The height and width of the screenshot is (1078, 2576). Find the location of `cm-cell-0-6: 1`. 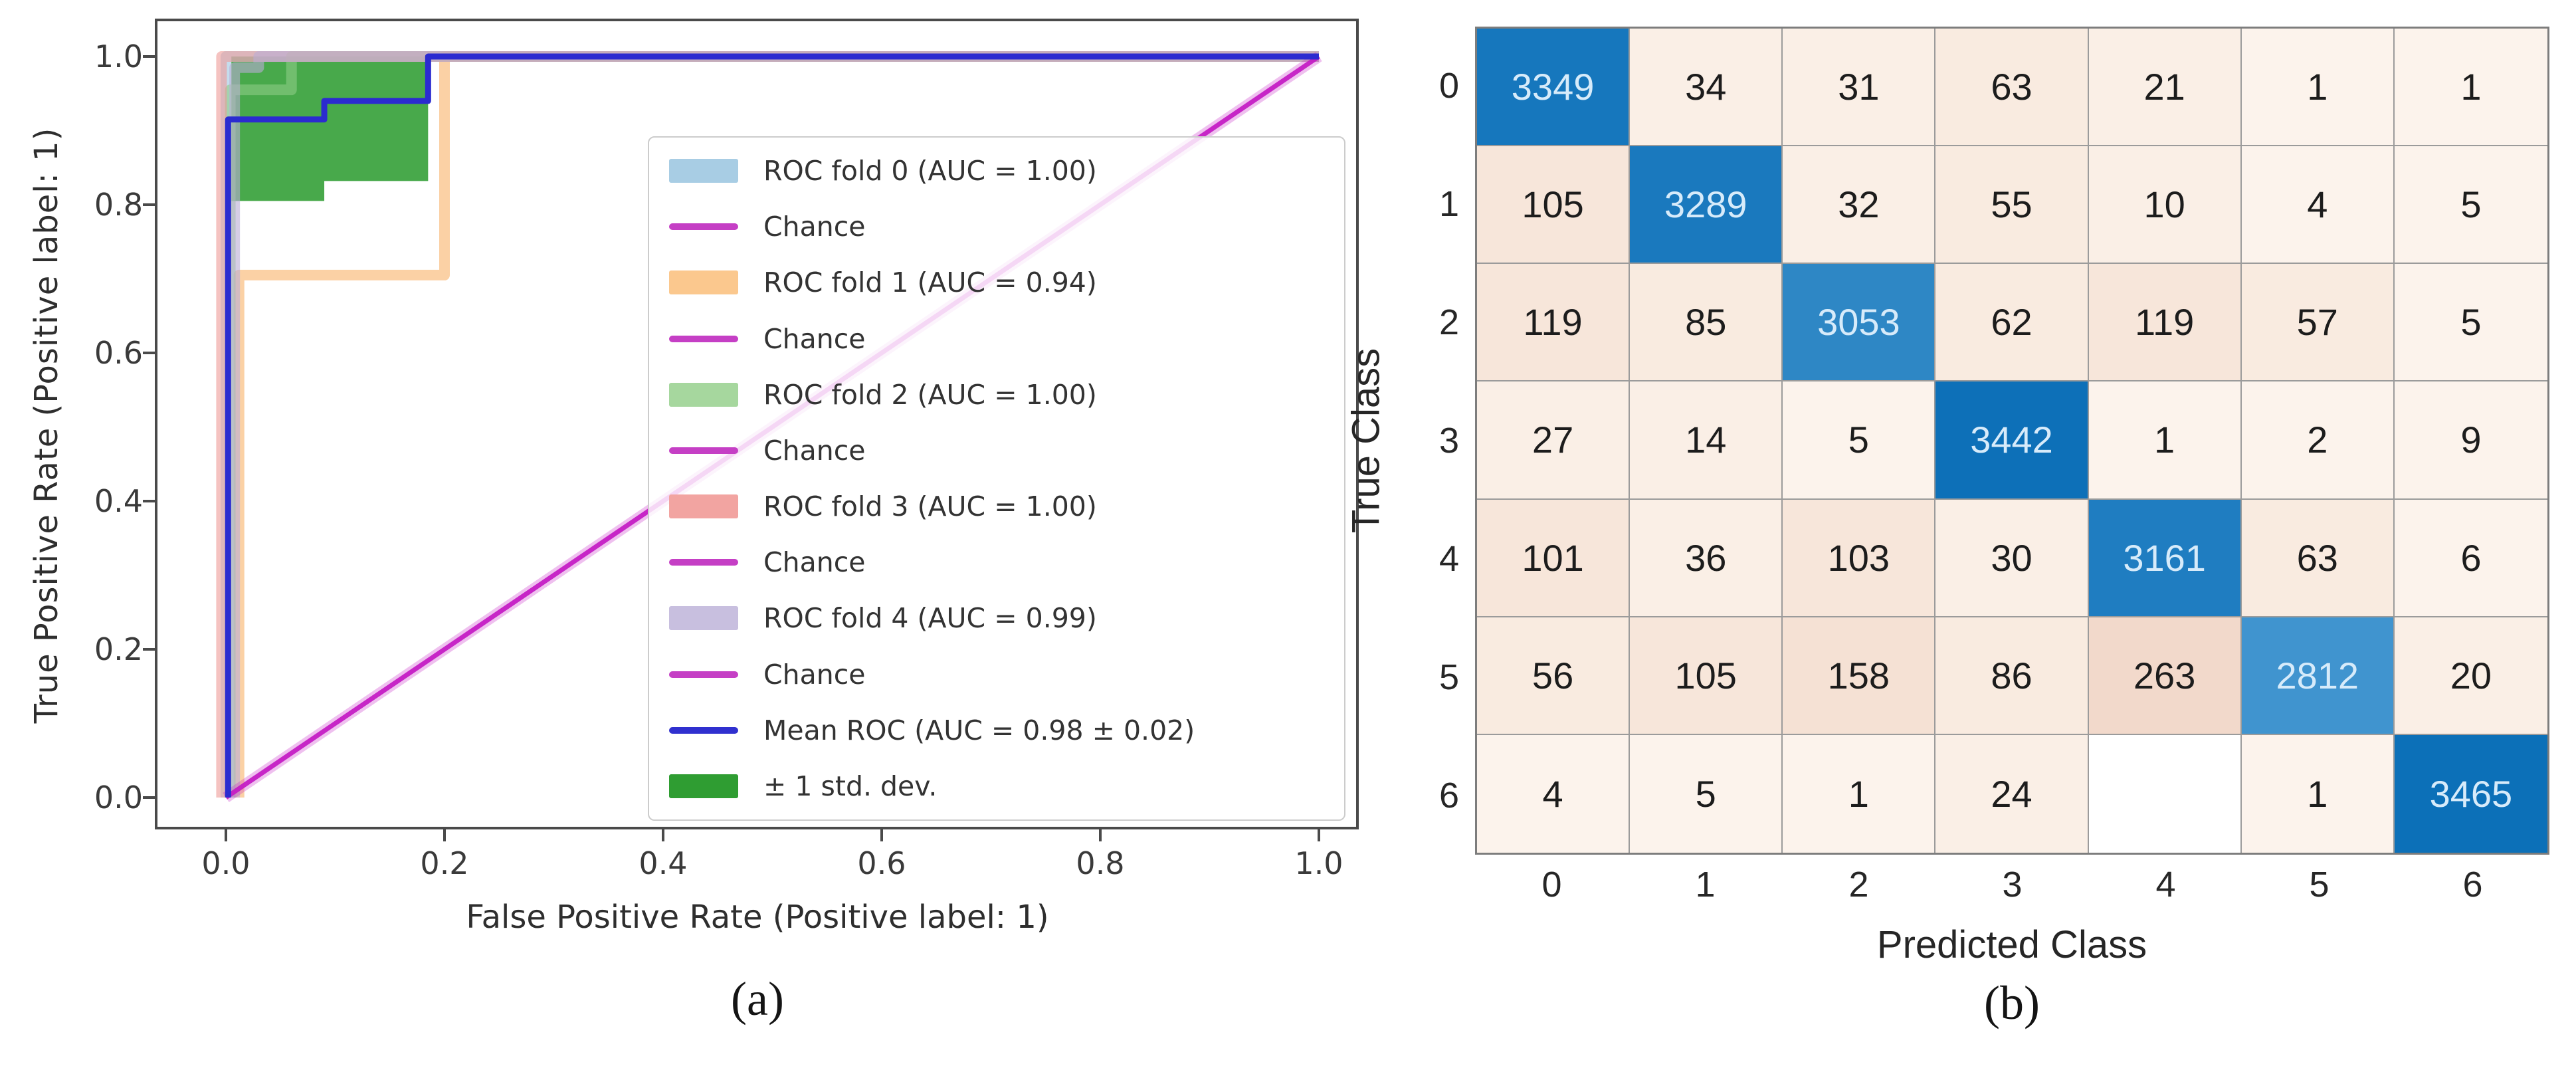

cm-cell-0-6: 1 is located at coordinates (2471, 88).